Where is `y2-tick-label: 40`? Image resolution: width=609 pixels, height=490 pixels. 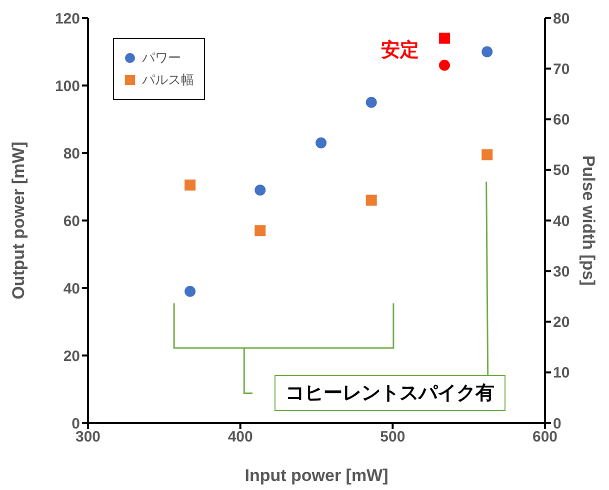 y2-tick-label: 40 is located at coordinates (561, 221).